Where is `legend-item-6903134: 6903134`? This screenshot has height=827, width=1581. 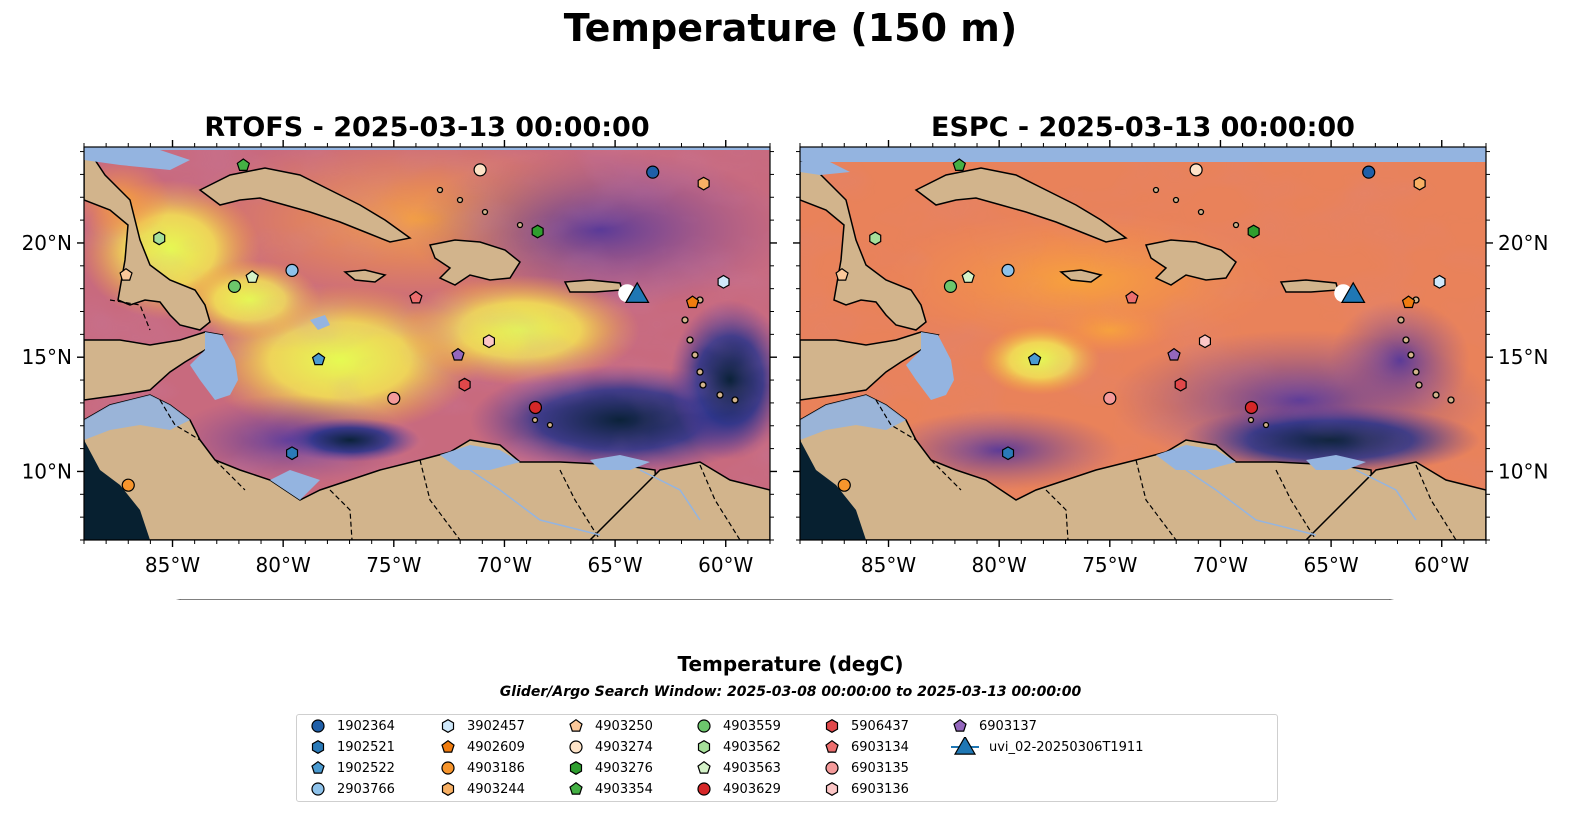 legend-item-6903134: 6903134 is located at coordinates (865, 747).